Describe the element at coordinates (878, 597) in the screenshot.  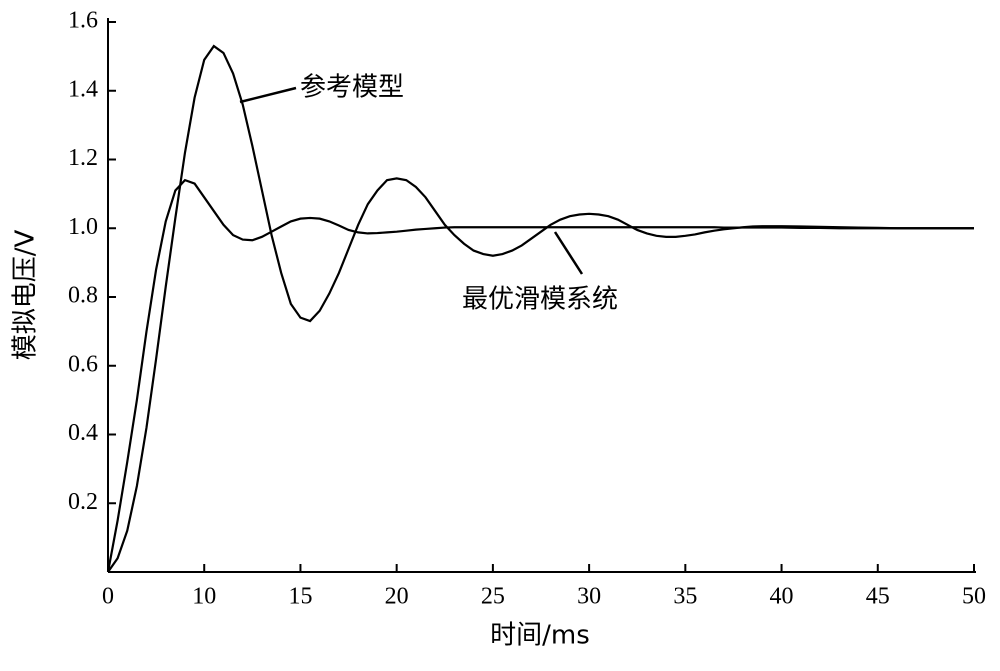
I see `x-tick-label: 45` at that location.